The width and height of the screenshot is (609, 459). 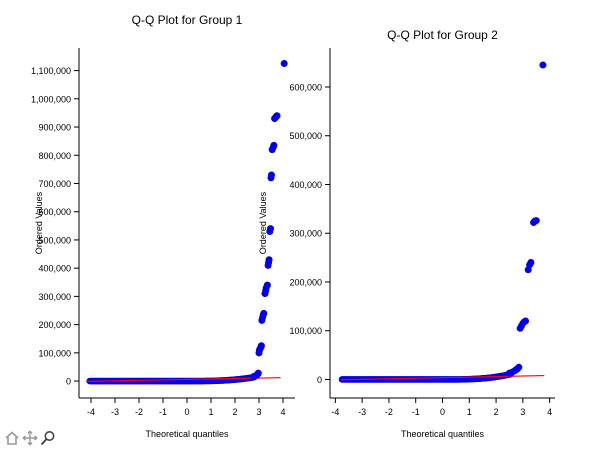 I want to click on y-tick-label: 1,100,000, so click(x=51, y=71).